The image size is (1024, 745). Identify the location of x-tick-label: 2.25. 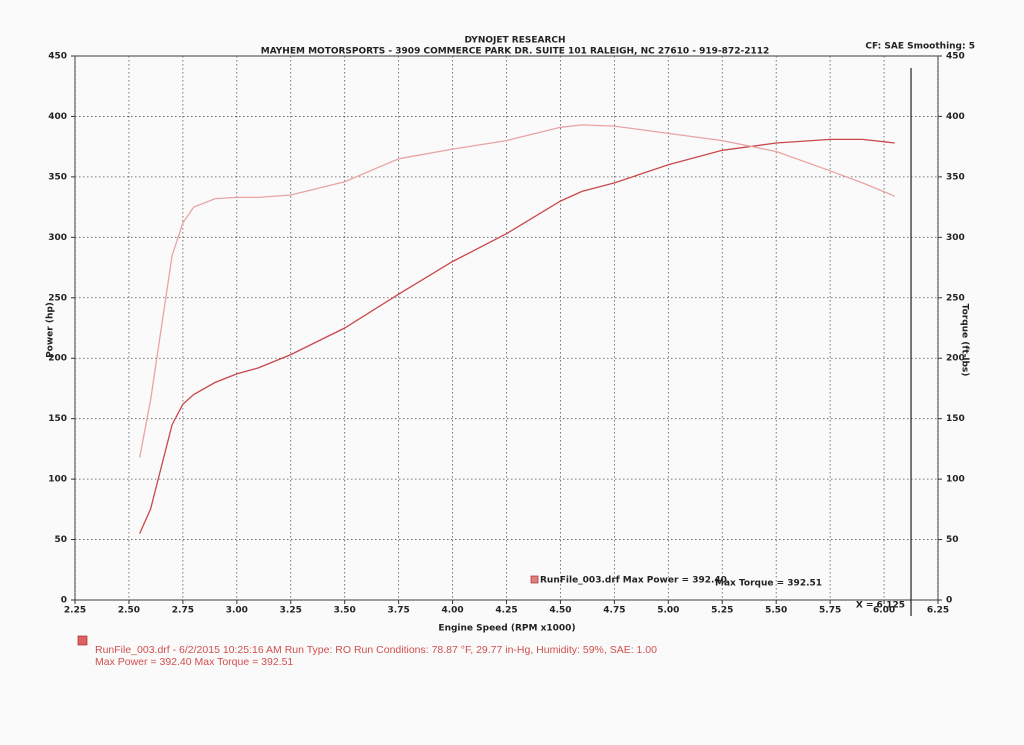
(75, 611).